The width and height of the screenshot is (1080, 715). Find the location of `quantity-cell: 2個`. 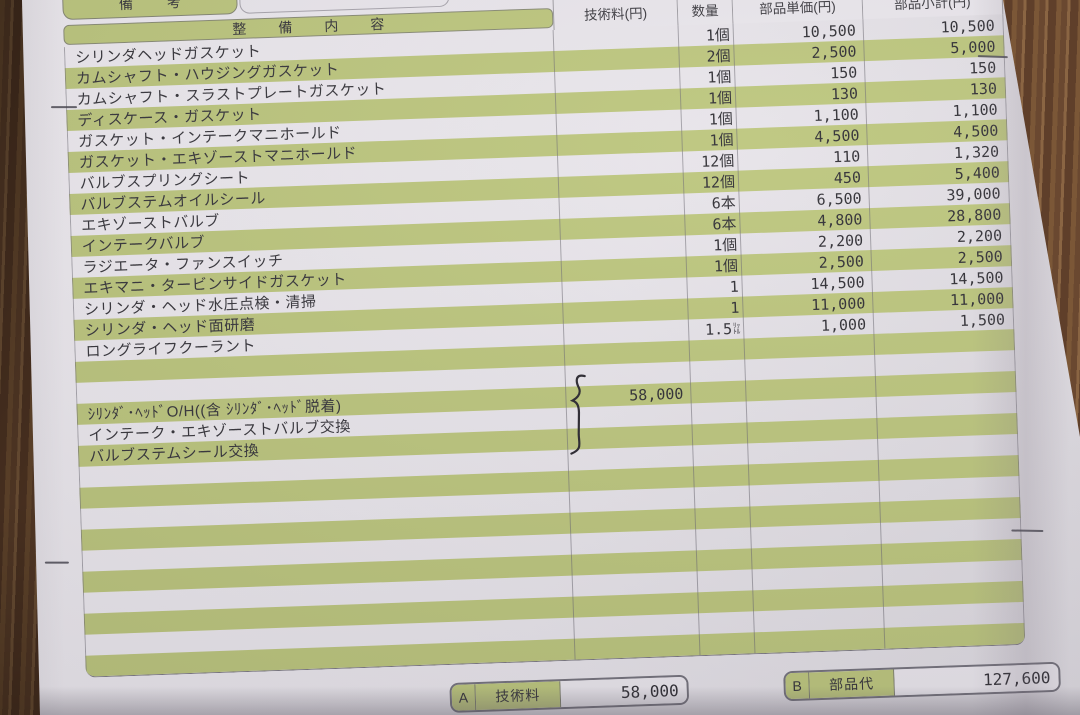

quantity-cell: 2個 is located at coordinates (707, 56).